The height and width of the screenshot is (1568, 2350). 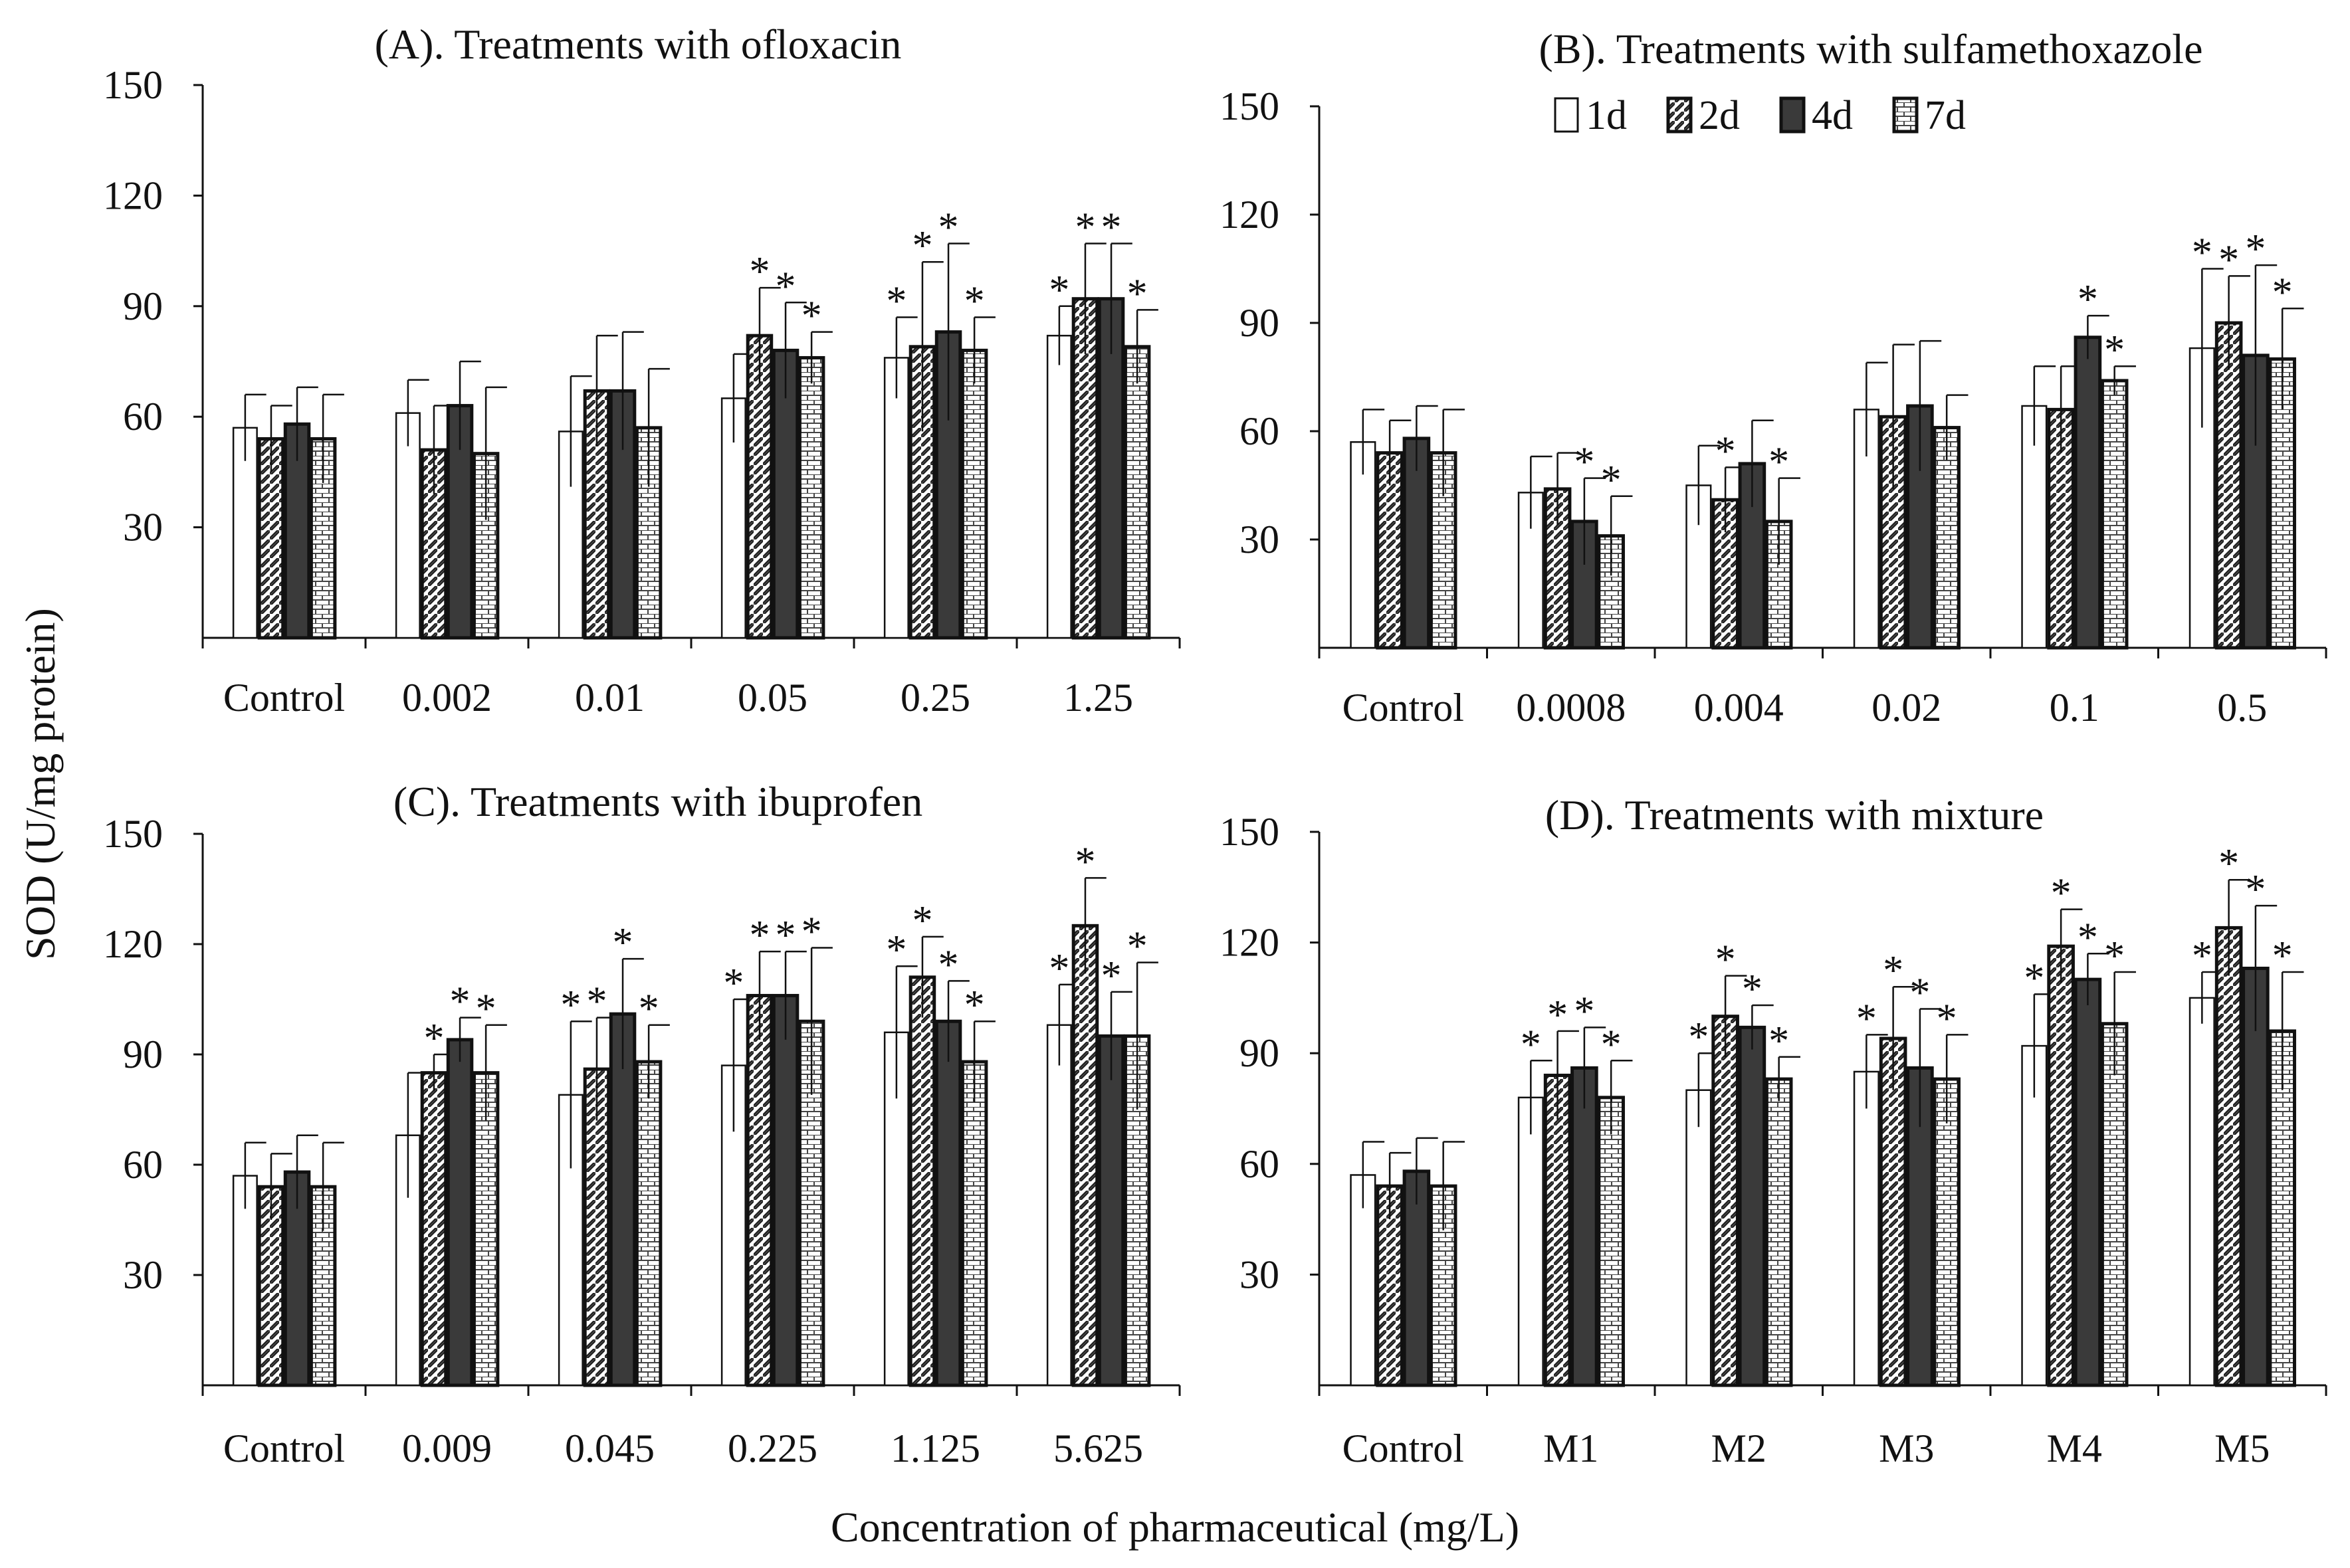 What do you see at coordinates (1606, 115) in the screenshot?
I see `legend-label: 1d` at bounding box center [1606, 115].